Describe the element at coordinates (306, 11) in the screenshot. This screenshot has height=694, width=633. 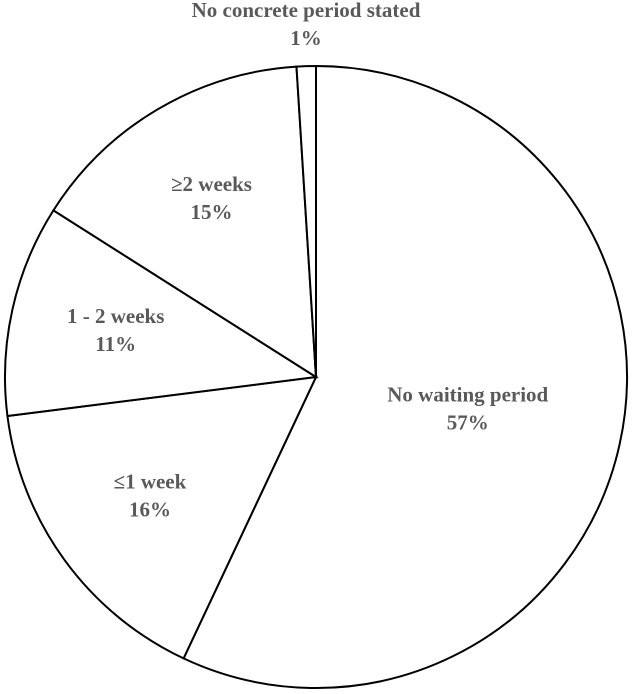
I see `slice-label: No concrete period stated` at that location.